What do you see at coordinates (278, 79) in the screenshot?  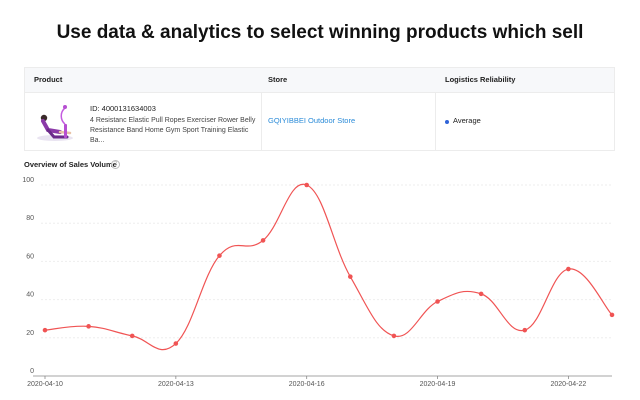 I see `header-store: Store` at bounding box center [278, 79].